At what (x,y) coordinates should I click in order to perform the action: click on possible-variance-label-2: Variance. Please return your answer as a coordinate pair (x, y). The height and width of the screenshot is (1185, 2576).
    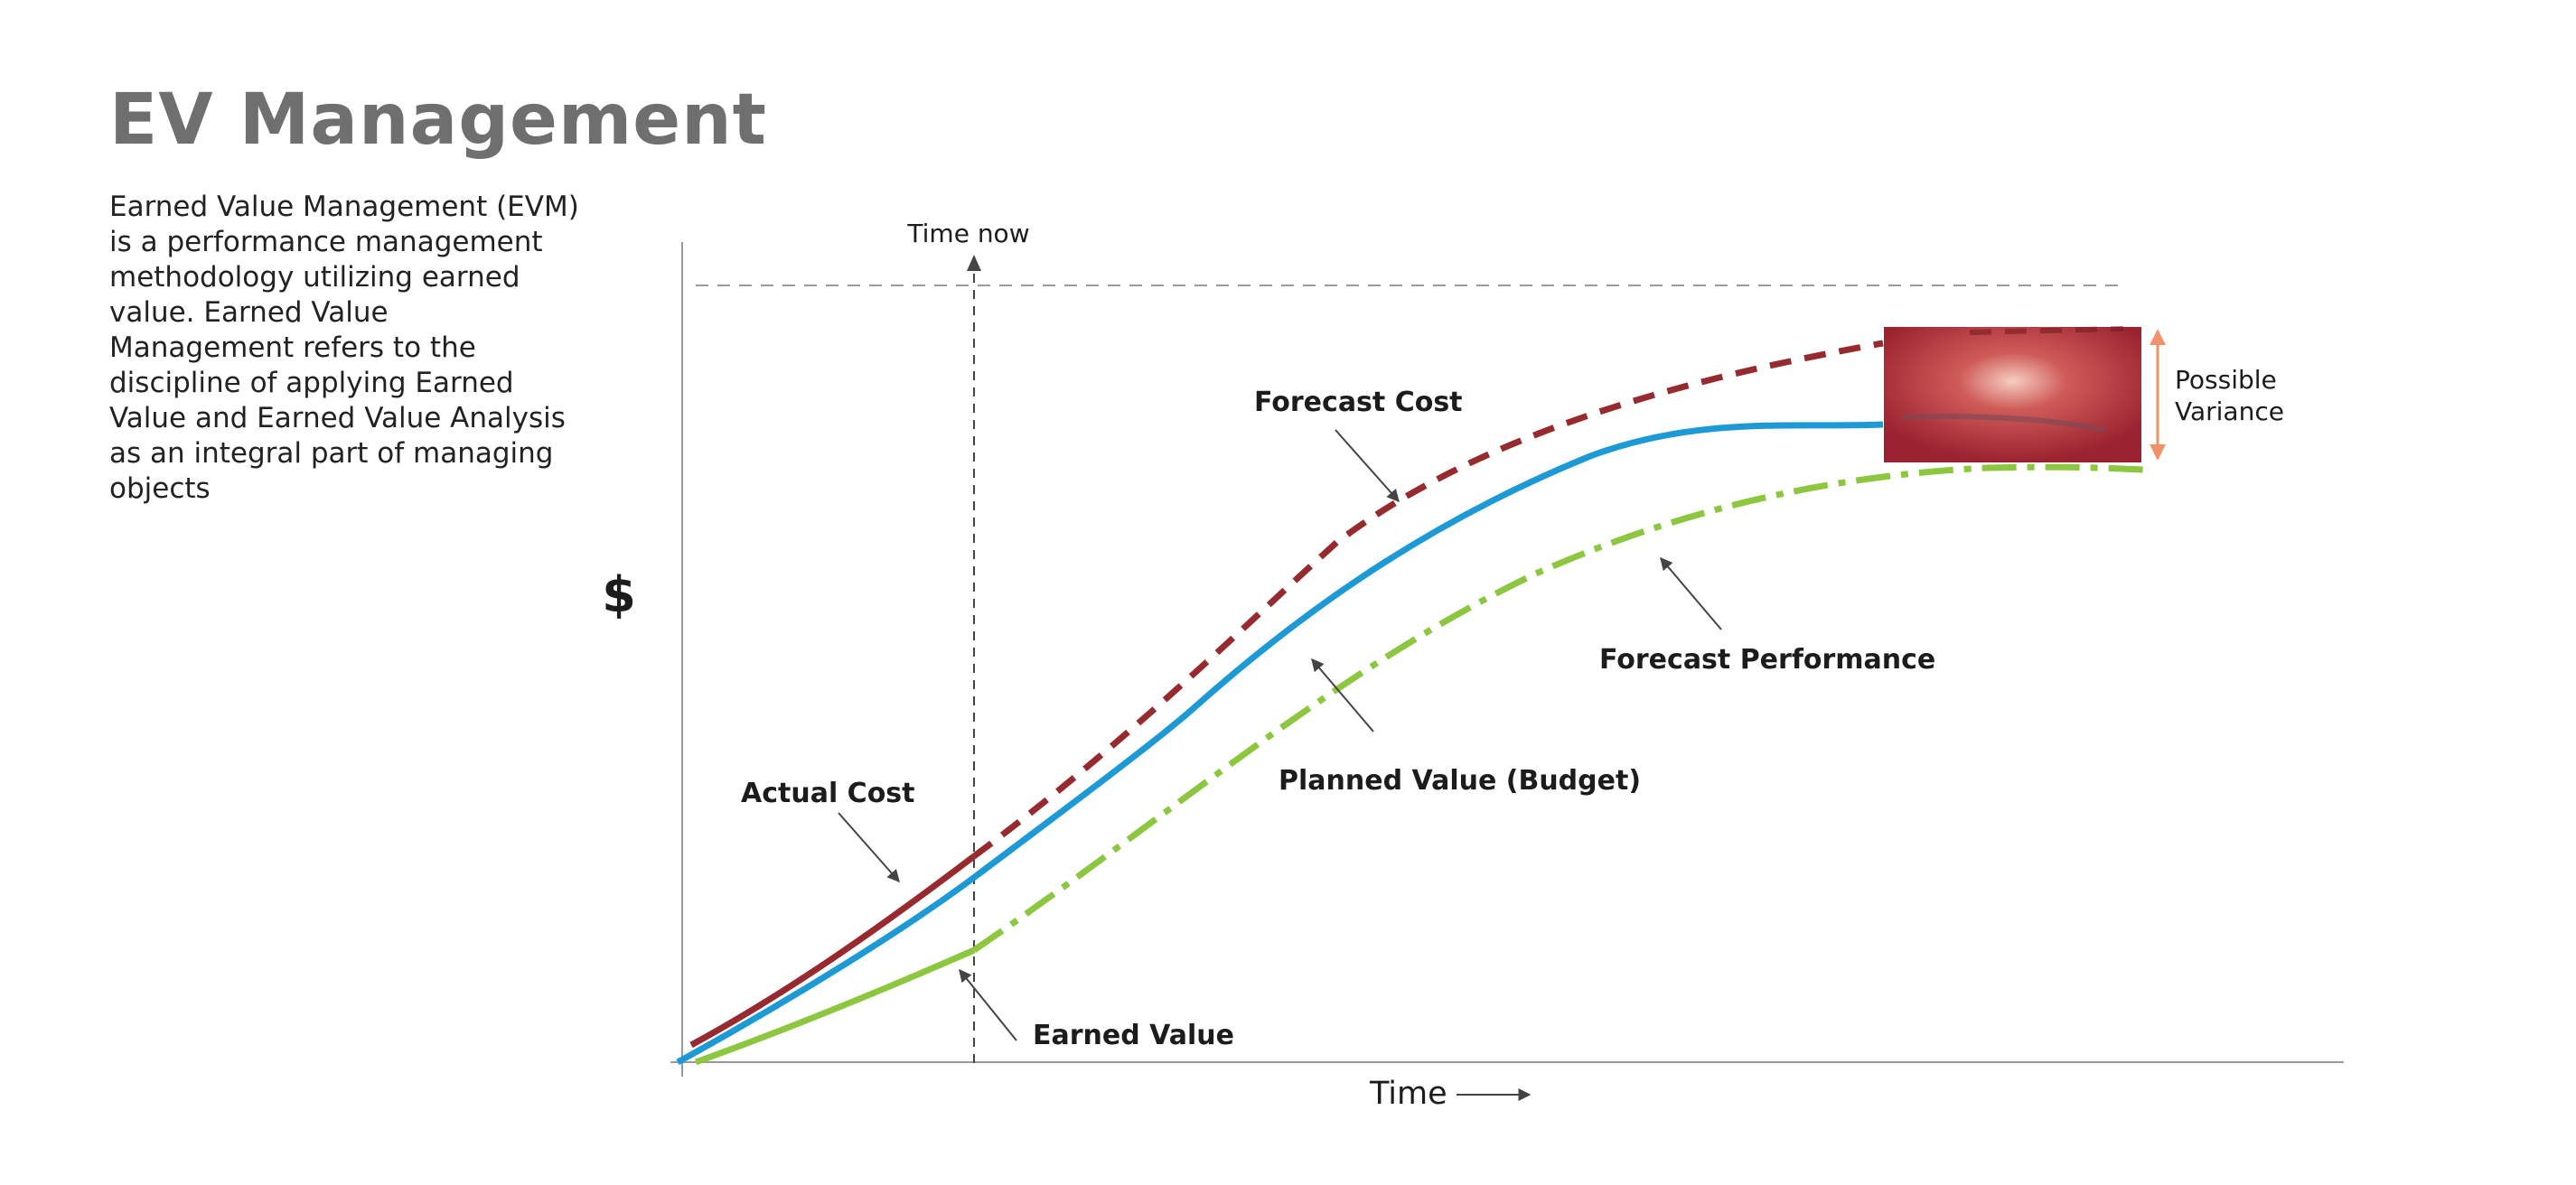
    Looking at the image, I should click on (2229, 411).